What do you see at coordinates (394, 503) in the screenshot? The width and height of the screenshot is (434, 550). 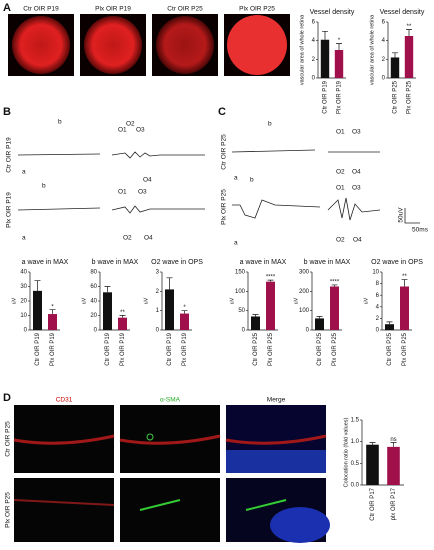 I see `x-tick-label: plx OIR P17` at bounding box center [394, 503].